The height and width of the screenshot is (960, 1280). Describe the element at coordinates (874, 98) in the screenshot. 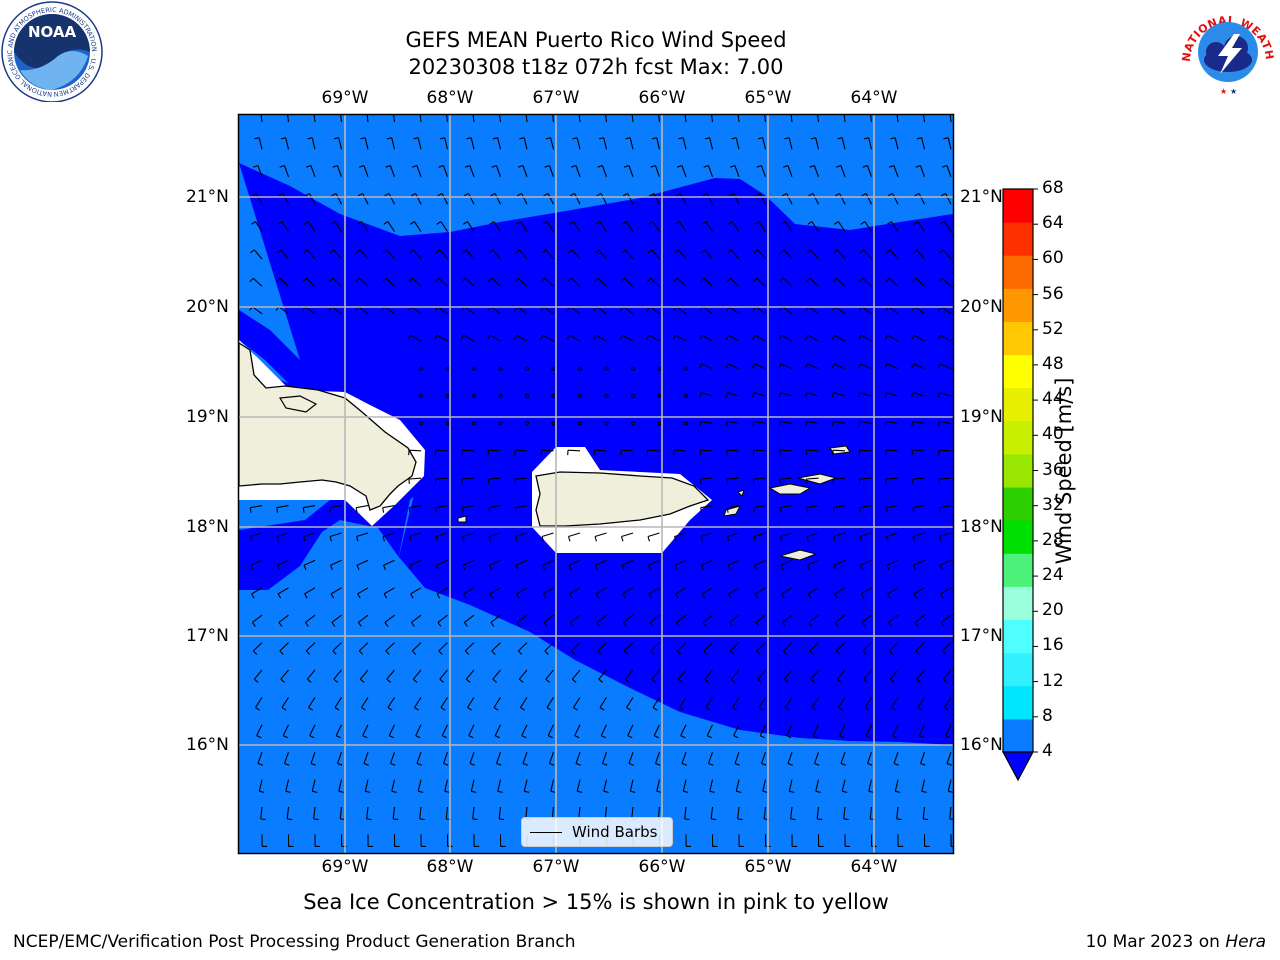

I see `lon-label-top: 64°W` at that location.